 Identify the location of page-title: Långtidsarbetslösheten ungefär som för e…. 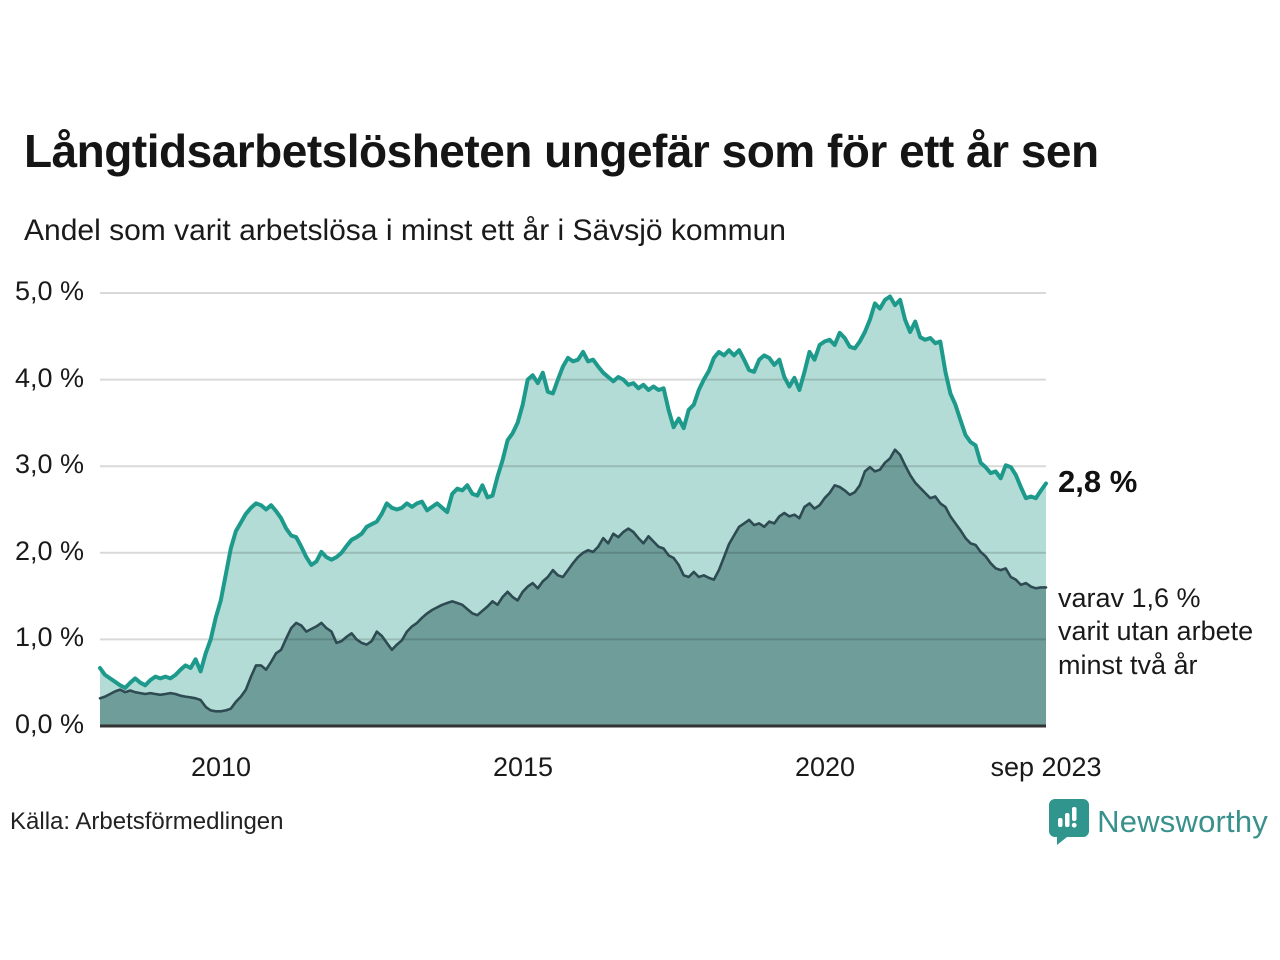
(561, 151).